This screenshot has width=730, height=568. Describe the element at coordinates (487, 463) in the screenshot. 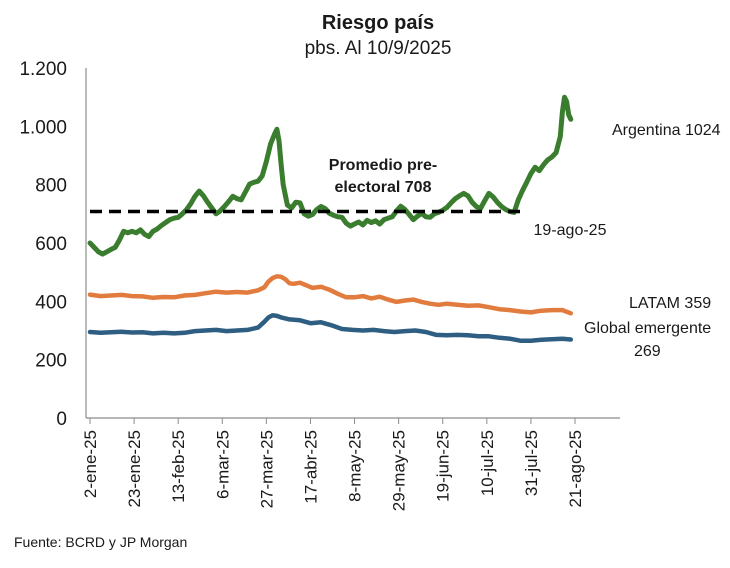

I see `x-tick-label: 10-jul-25` at that location.